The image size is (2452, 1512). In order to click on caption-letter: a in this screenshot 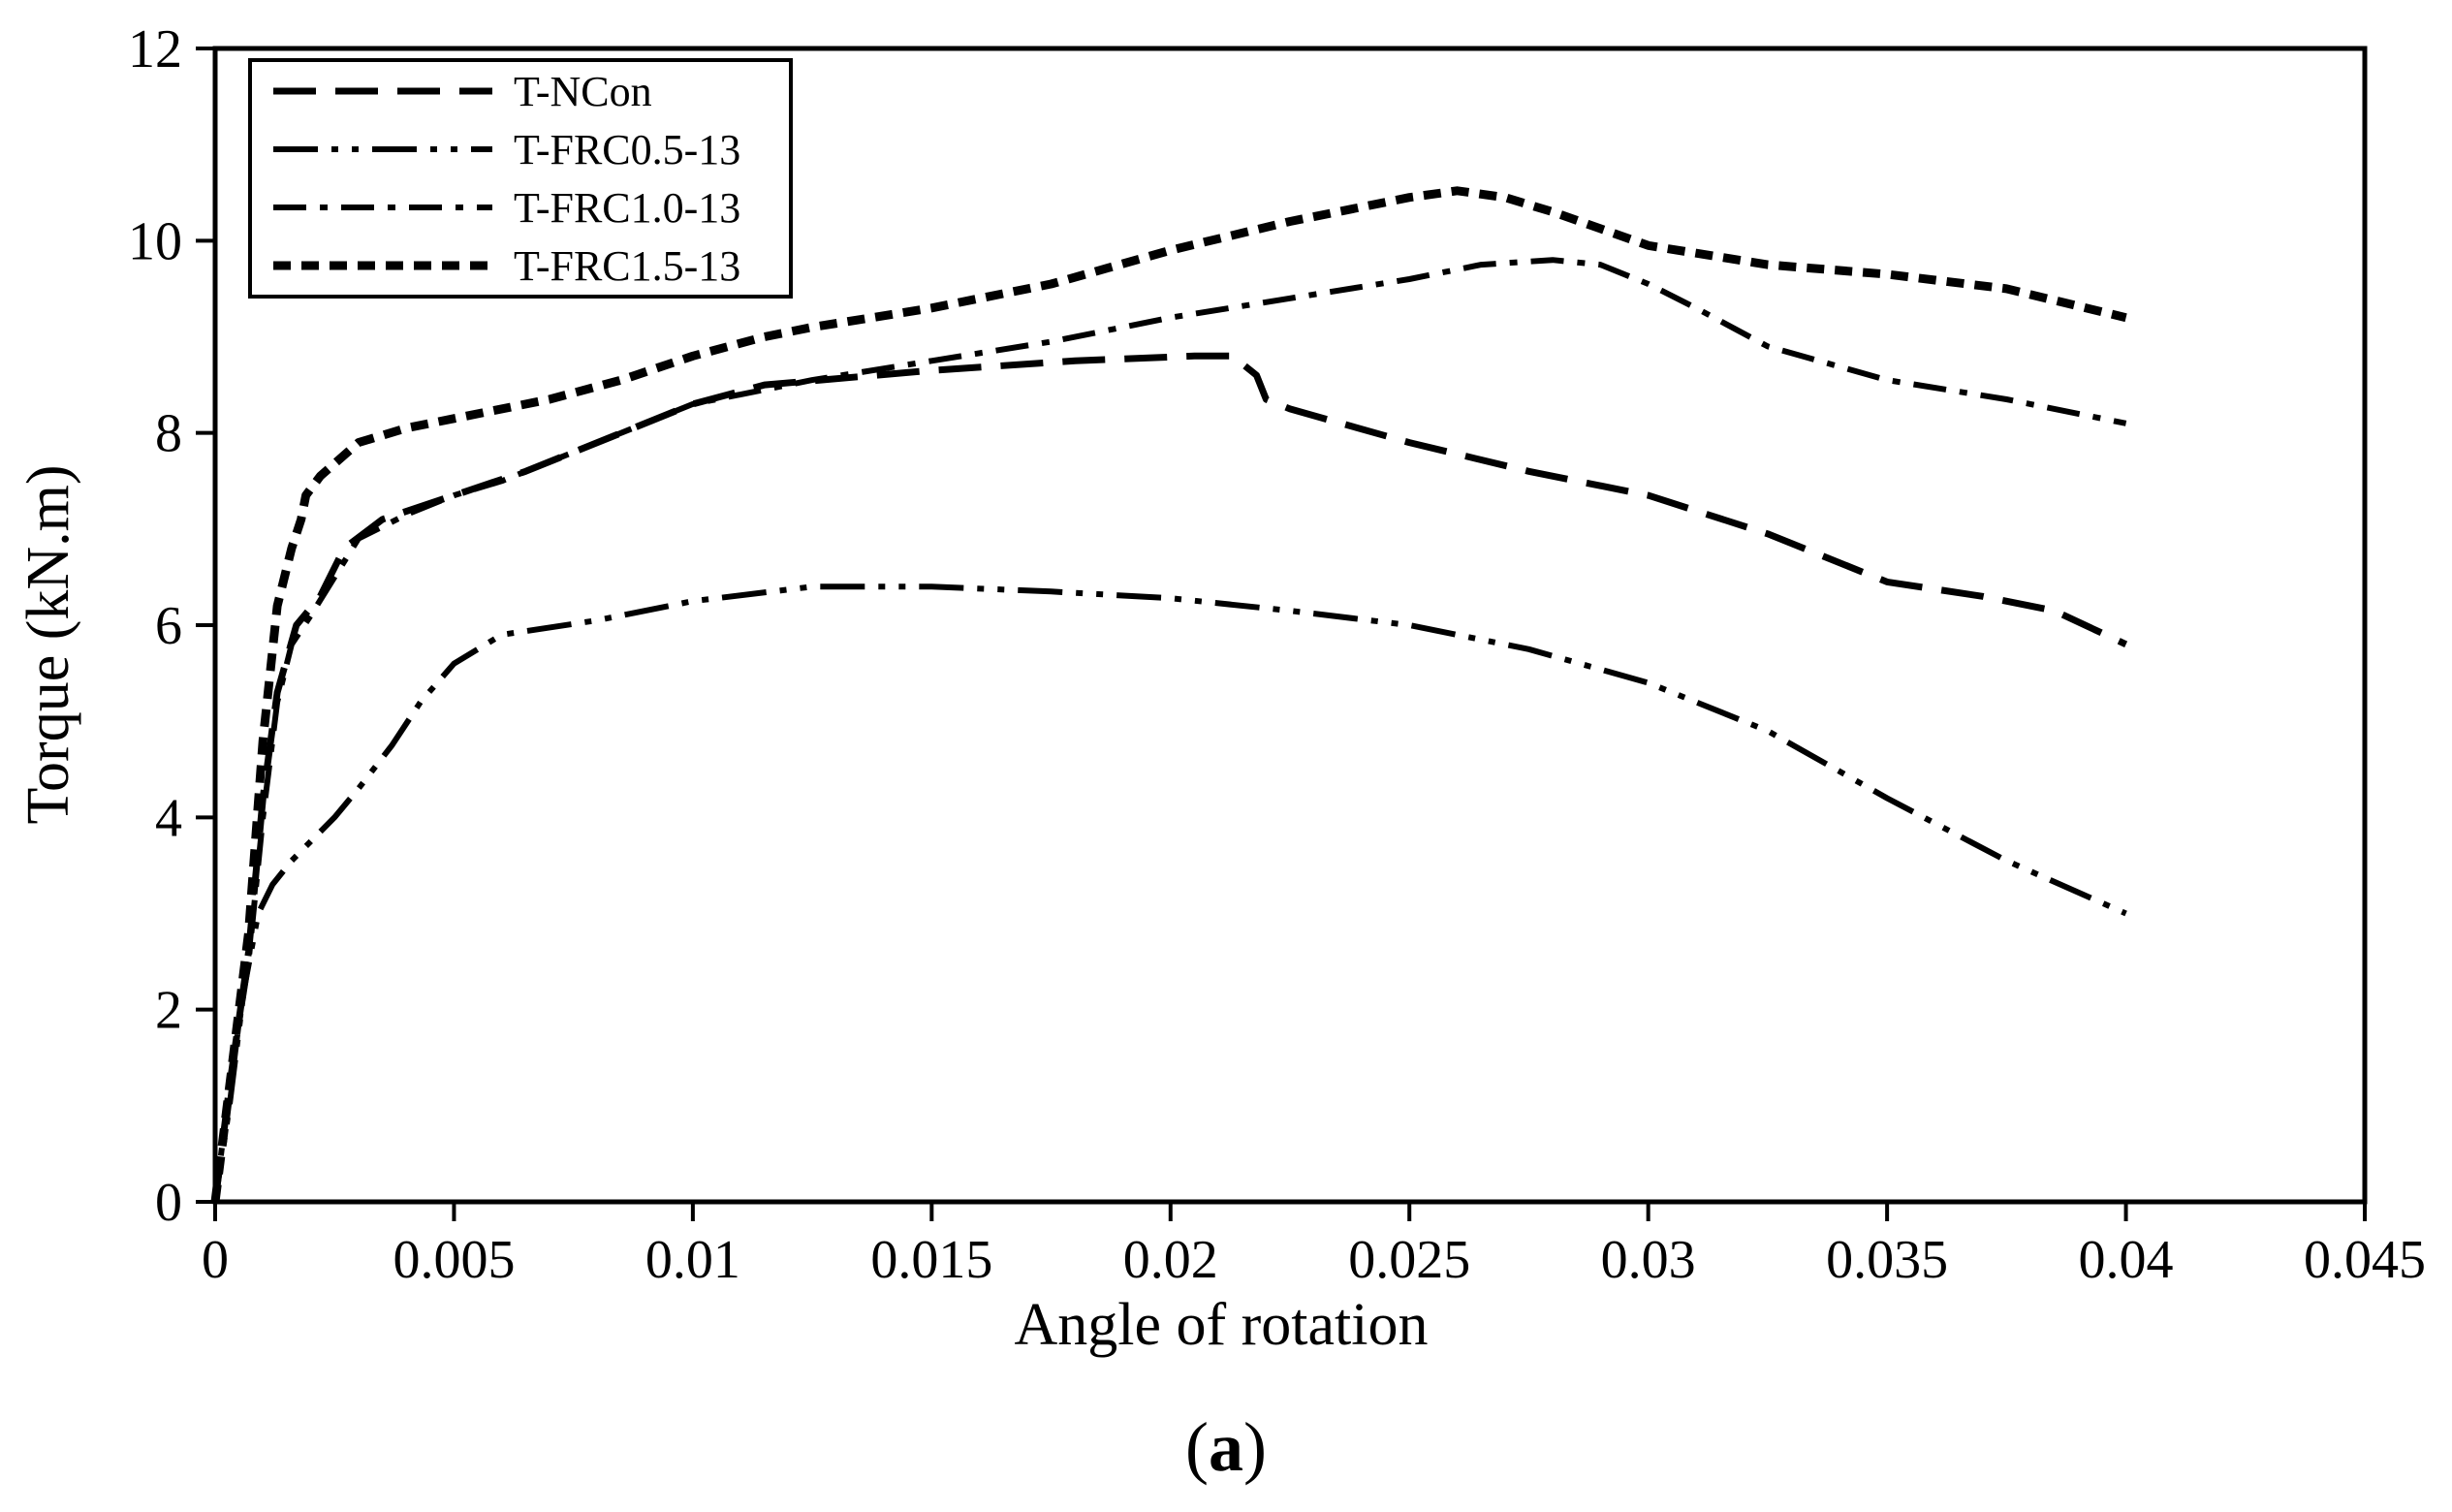, I will do `click(1226, 1447)`.